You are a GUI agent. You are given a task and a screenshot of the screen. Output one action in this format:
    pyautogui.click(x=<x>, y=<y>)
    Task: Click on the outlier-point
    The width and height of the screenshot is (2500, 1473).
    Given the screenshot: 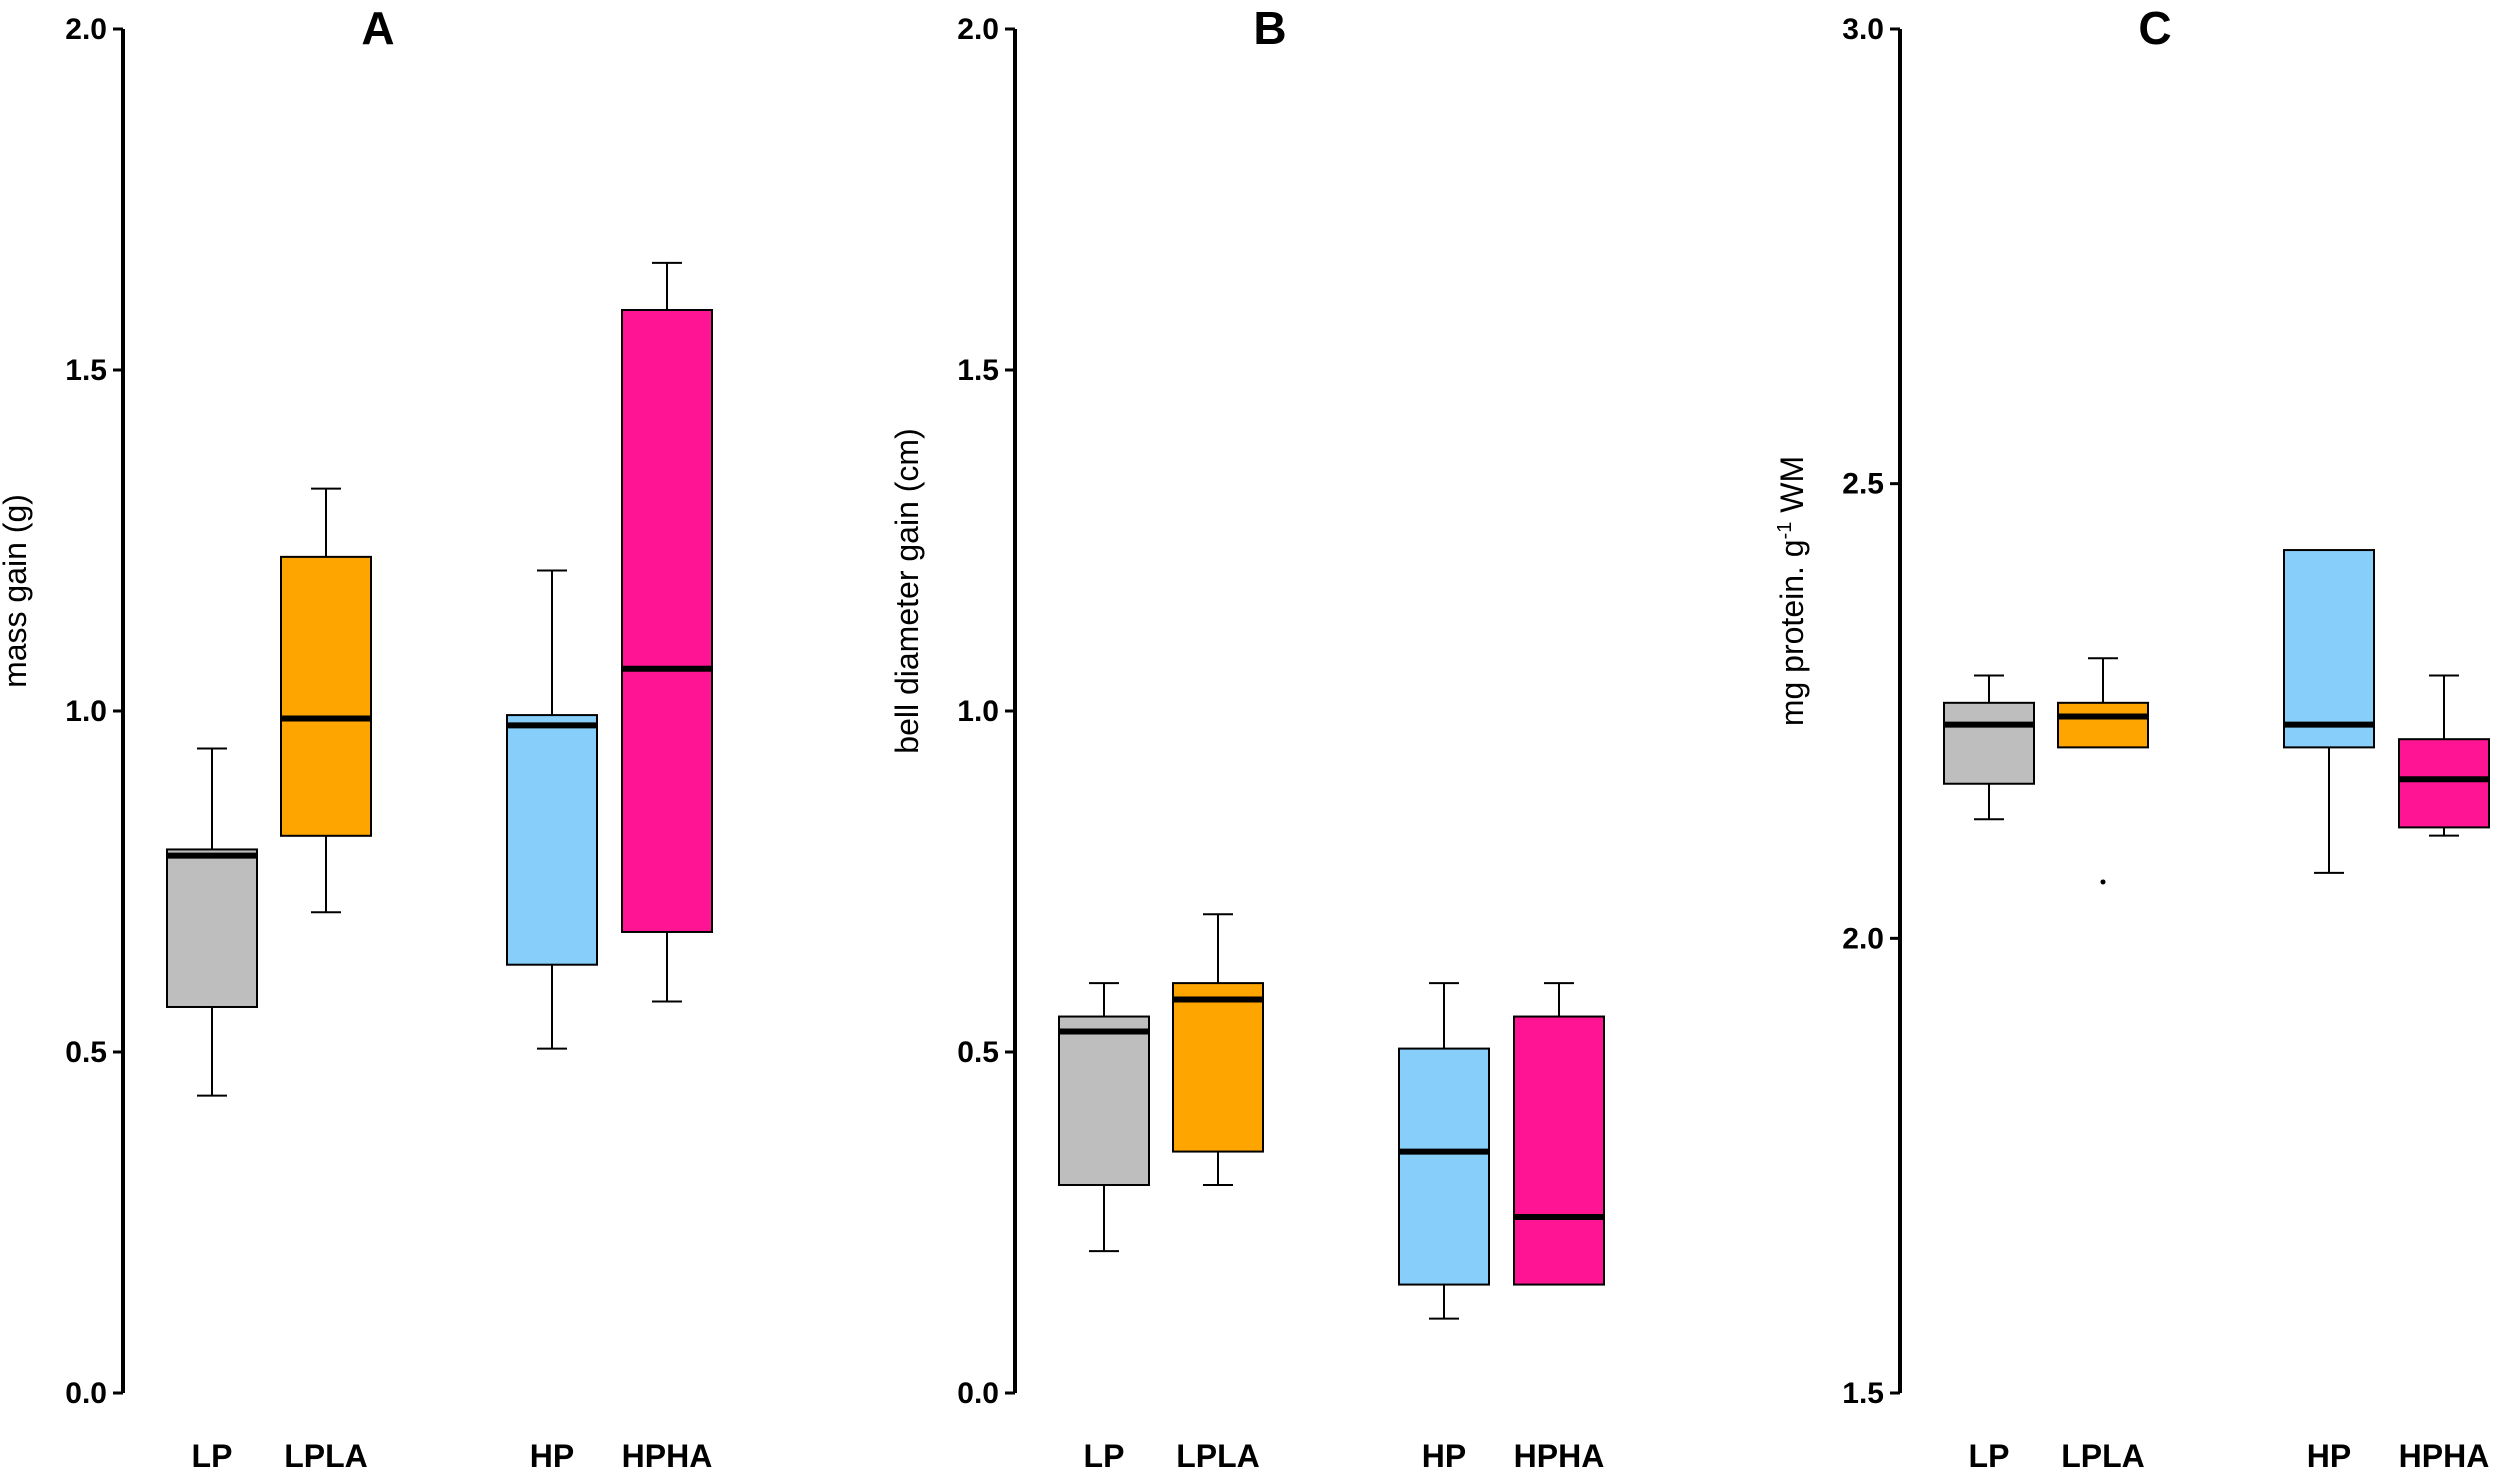 What is the action you would take?
    pyautogui.click(x=2103, y=882)
    